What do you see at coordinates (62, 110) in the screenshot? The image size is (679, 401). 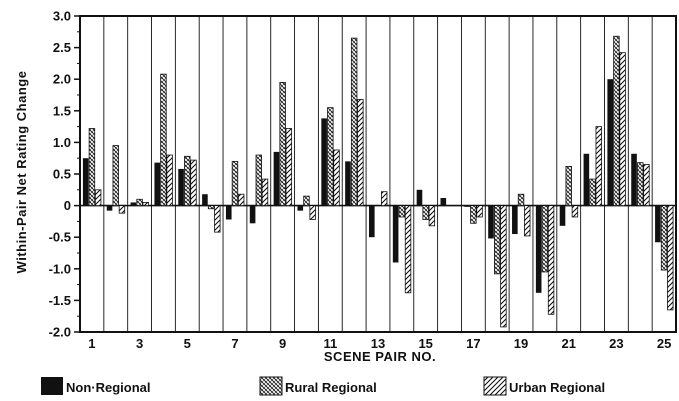 I see `y-tick-label: 1.5` at bounding box center [62, 110].